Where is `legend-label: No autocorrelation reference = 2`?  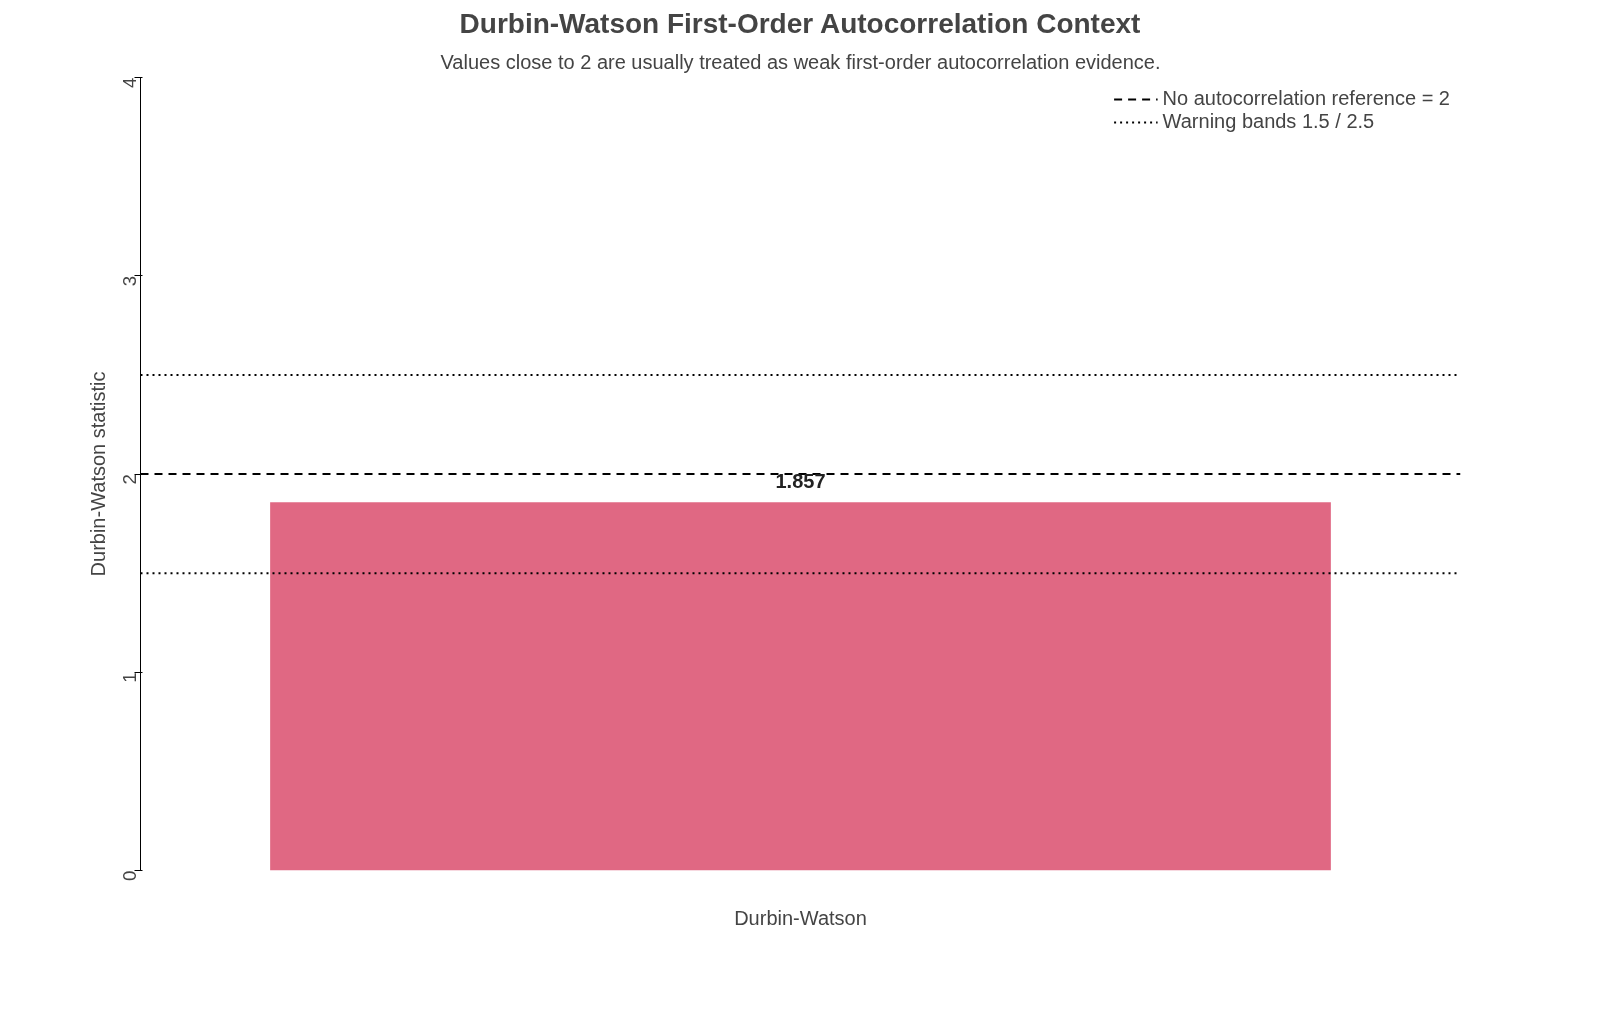
legend-label: No autocorrelation reference = 2 is located at coordinates (1306, 98).